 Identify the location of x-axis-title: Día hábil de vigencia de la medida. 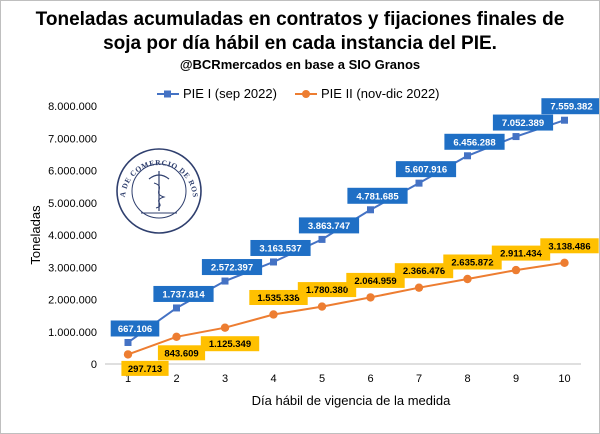
(352, 400).